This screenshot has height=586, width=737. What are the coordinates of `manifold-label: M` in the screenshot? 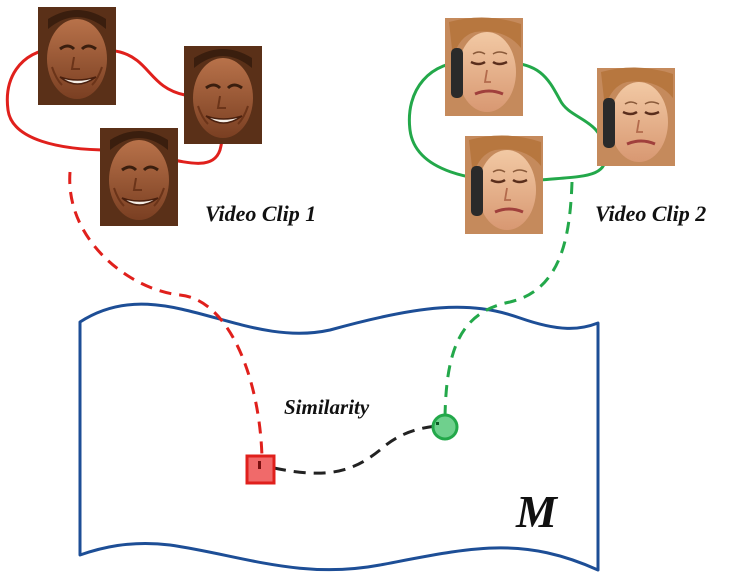 It's located at (537, 511).